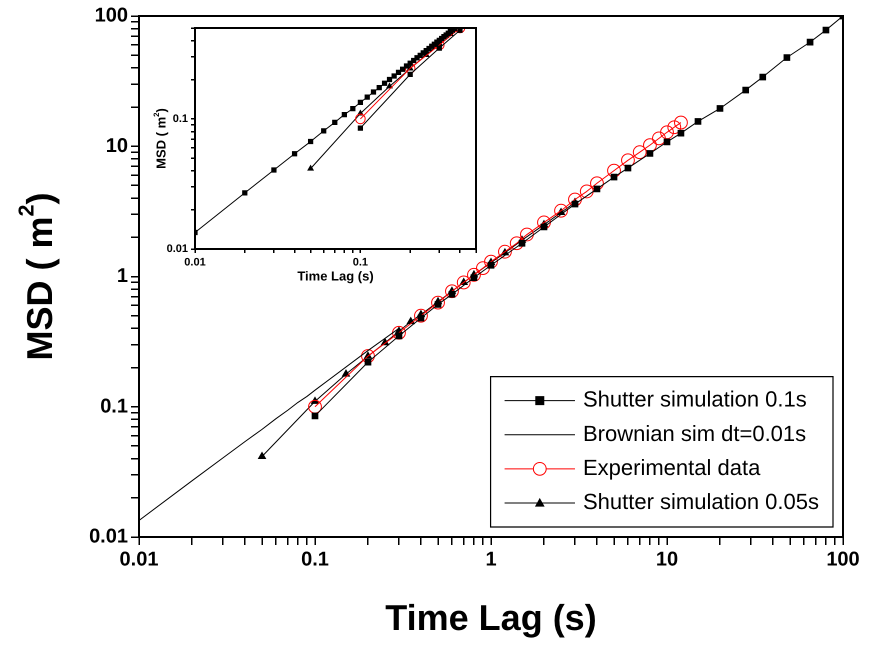  Describe the element at coordinates (672, 467) in the screenshot. I see `legend-label: Experimental data` at that location.